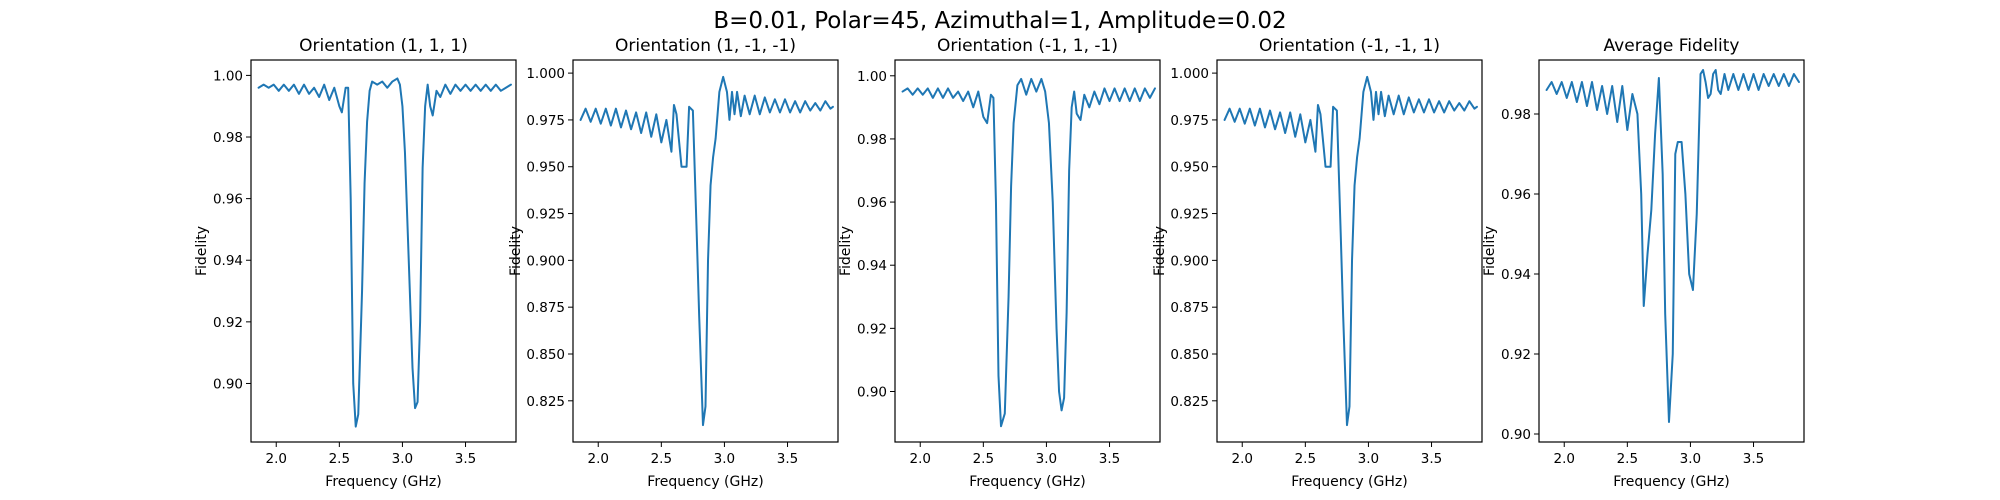 This screenshot has height=500, width=2000. What do you see at coordinates (1027, 46) in the screenshot?
I see `subplot-title: Orientation (-1, 1, -1)` at bounding box center [1027, 46].